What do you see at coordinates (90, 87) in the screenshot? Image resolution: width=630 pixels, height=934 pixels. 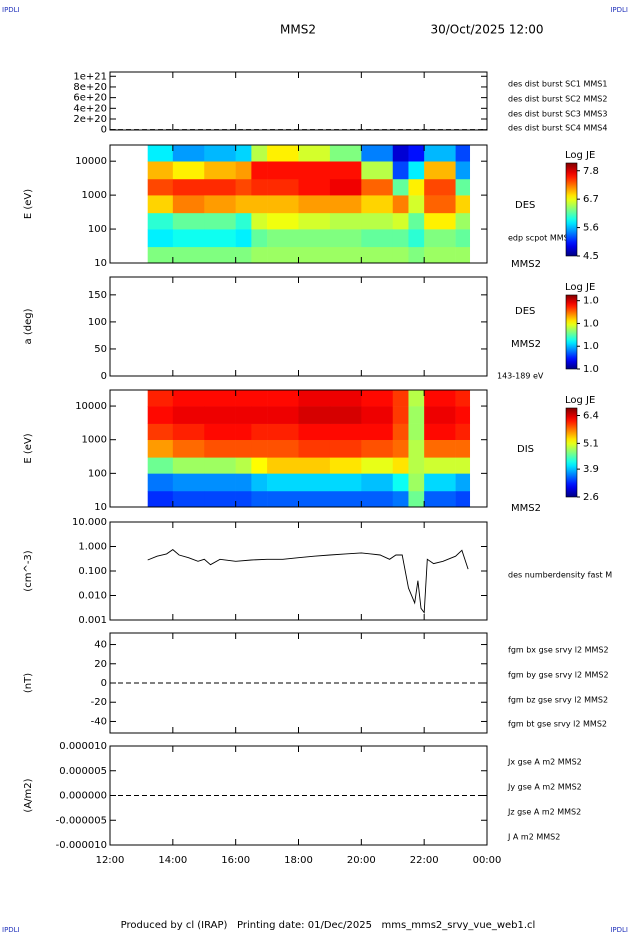 I see `y-tick-label: 8e+20` at bounding box center [90, 87].